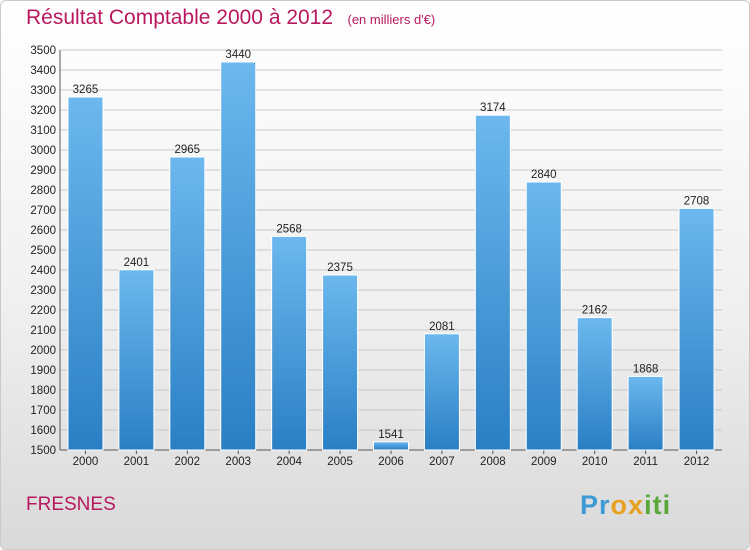 Image resolution: width=750 pixels, height=550 pixels. What do you see at coordinates (340, 268) in the screenshot?
I see `data-label-2005: 2375` at bounding box center [340, 268].